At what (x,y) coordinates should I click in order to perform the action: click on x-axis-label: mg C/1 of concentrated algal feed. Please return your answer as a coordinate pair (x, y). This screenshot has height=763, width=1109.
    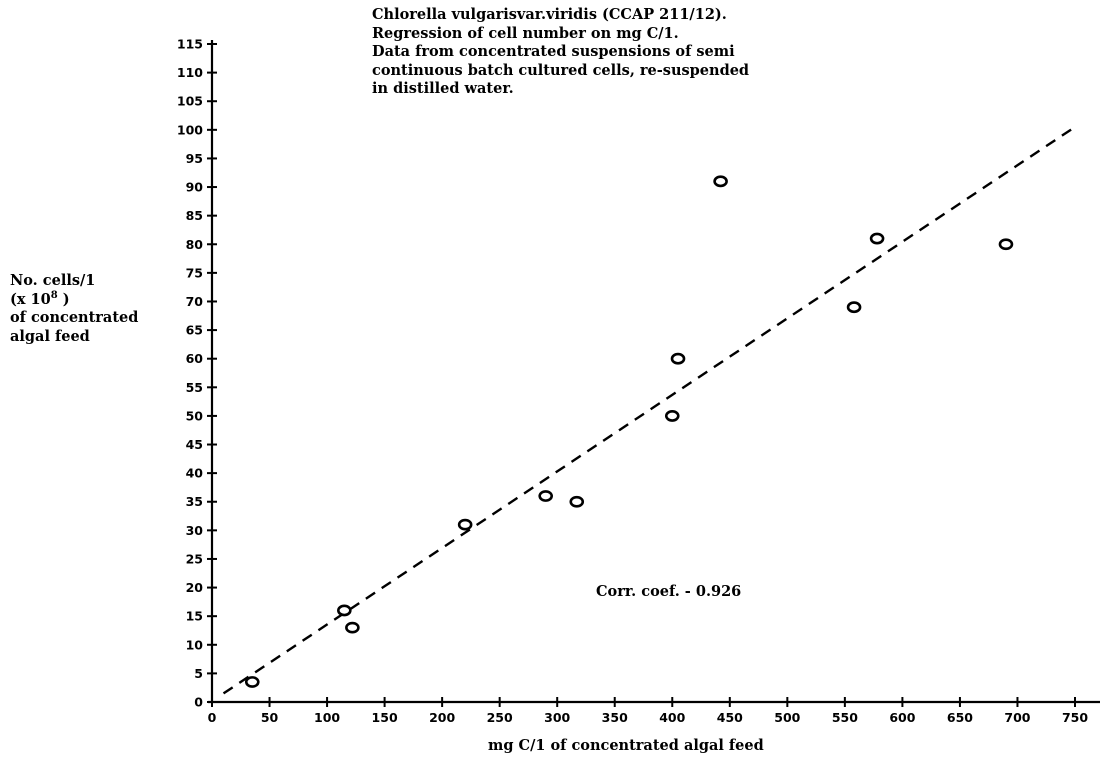
    Looking at the image, I should click on (626, 745).